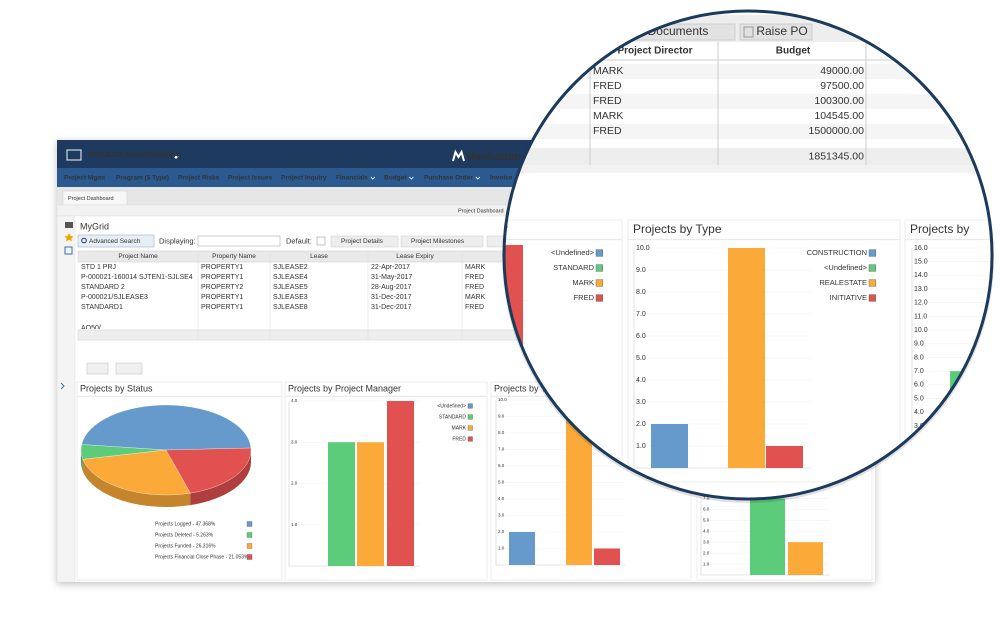 This screenshot has width=1000, height=640. I want to click on menu-caret, so click(176, 157).